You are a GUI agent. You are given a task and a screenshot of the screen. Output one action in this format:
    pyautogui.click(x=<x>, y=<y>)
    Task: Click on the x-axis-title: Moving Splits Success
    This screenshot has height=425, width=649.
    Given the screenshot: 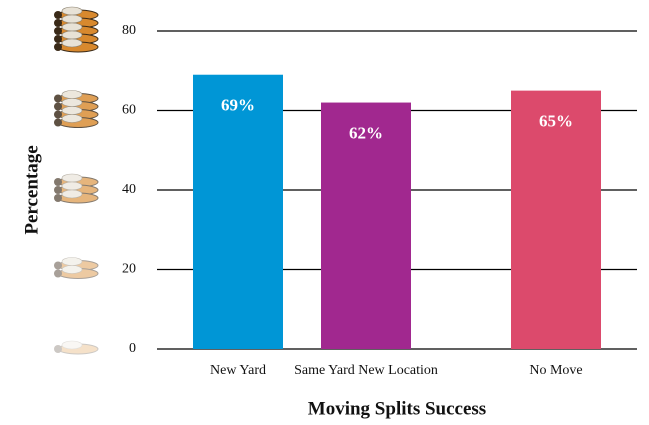 What is the action you would take?
    pyautogui.click(x=397, y=408)
    